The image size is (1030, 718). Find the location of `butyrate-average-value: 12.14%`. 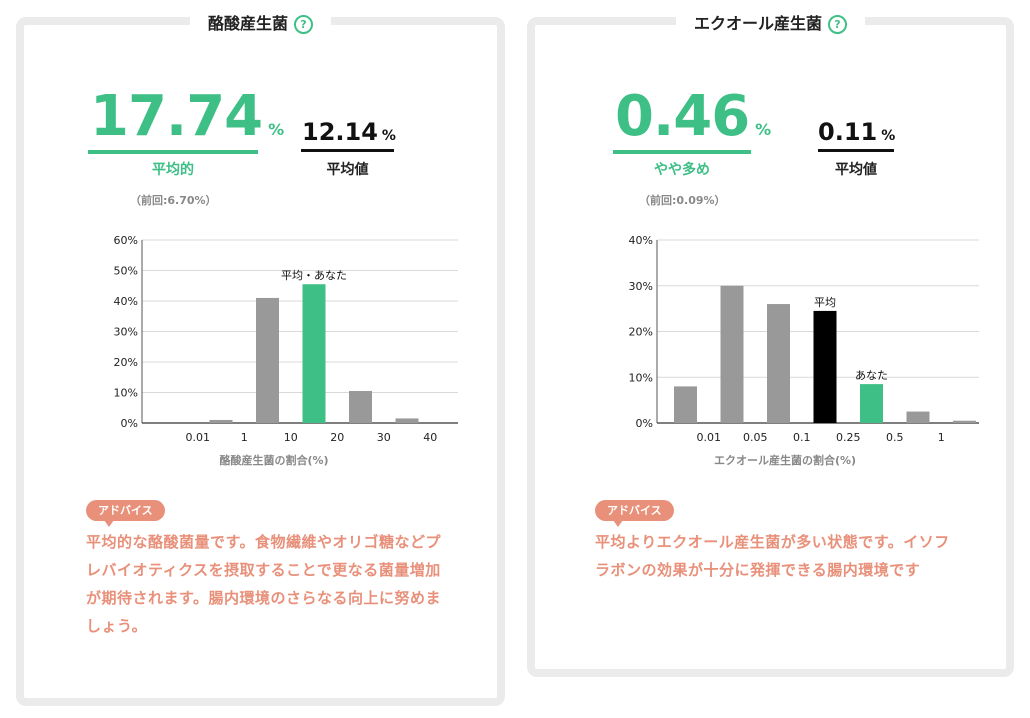

butyrate-average-value: 12.14% is located at coordinates (349, 132).